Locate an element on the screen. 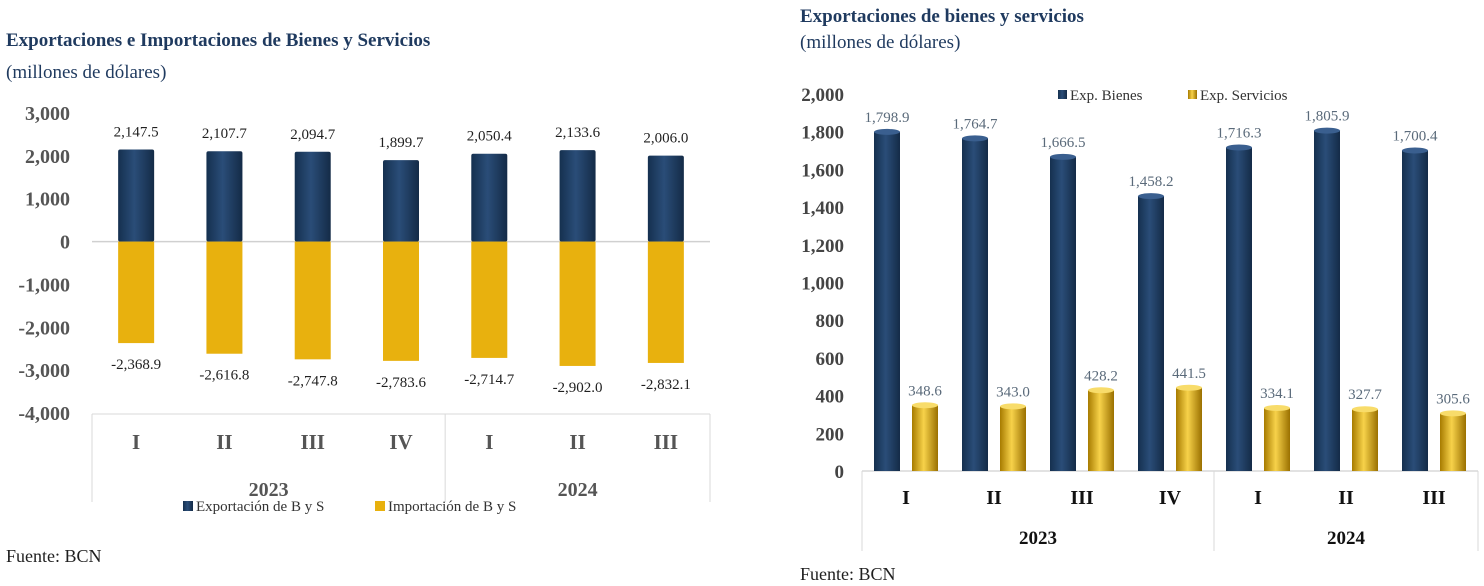  chart2-y-tick: 1,000 is located at coordinates (822, 284).